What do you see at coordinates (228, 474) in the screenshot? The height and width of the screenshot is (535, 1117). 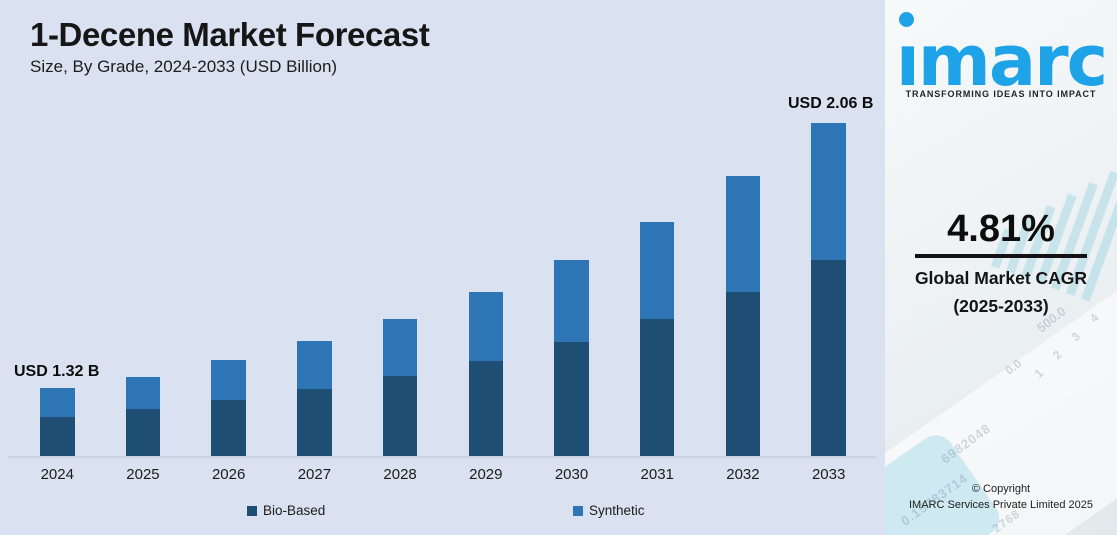 I see `x-axis-label-2026: 2026` at bounding box center [228, 474].